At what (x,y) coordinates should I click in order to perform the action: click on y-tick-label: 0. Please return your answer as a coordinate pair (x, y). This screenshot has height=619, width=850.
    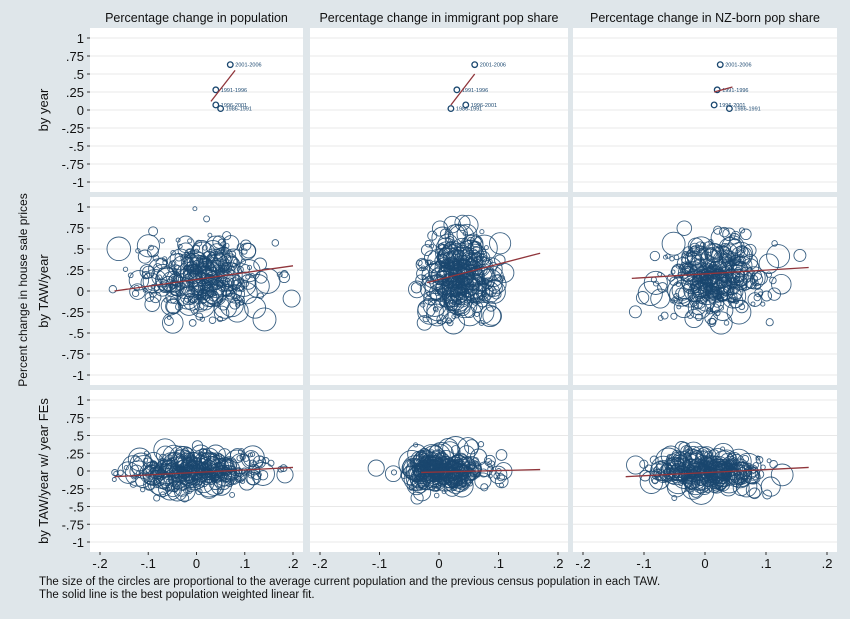
    Looking at the image, I should click on (80, 471).